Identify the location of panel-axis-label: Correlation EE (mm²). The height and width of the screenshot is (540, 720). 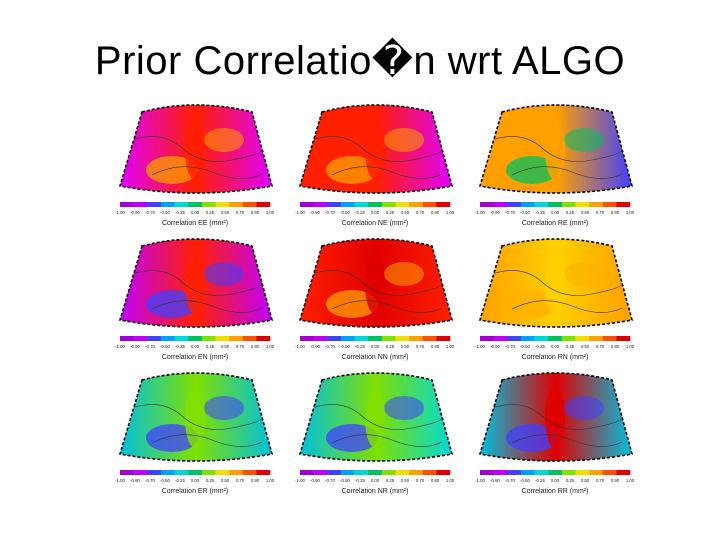
(195, 223).